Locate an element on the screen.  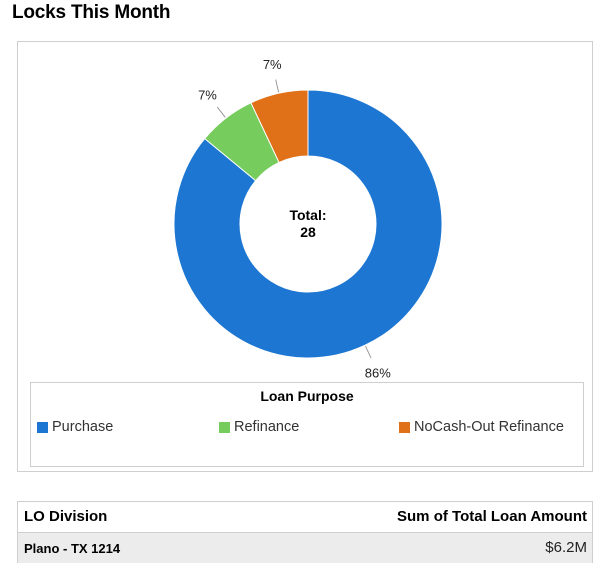
legend-title: Loan Purpose is located at coordinates (307, 396).